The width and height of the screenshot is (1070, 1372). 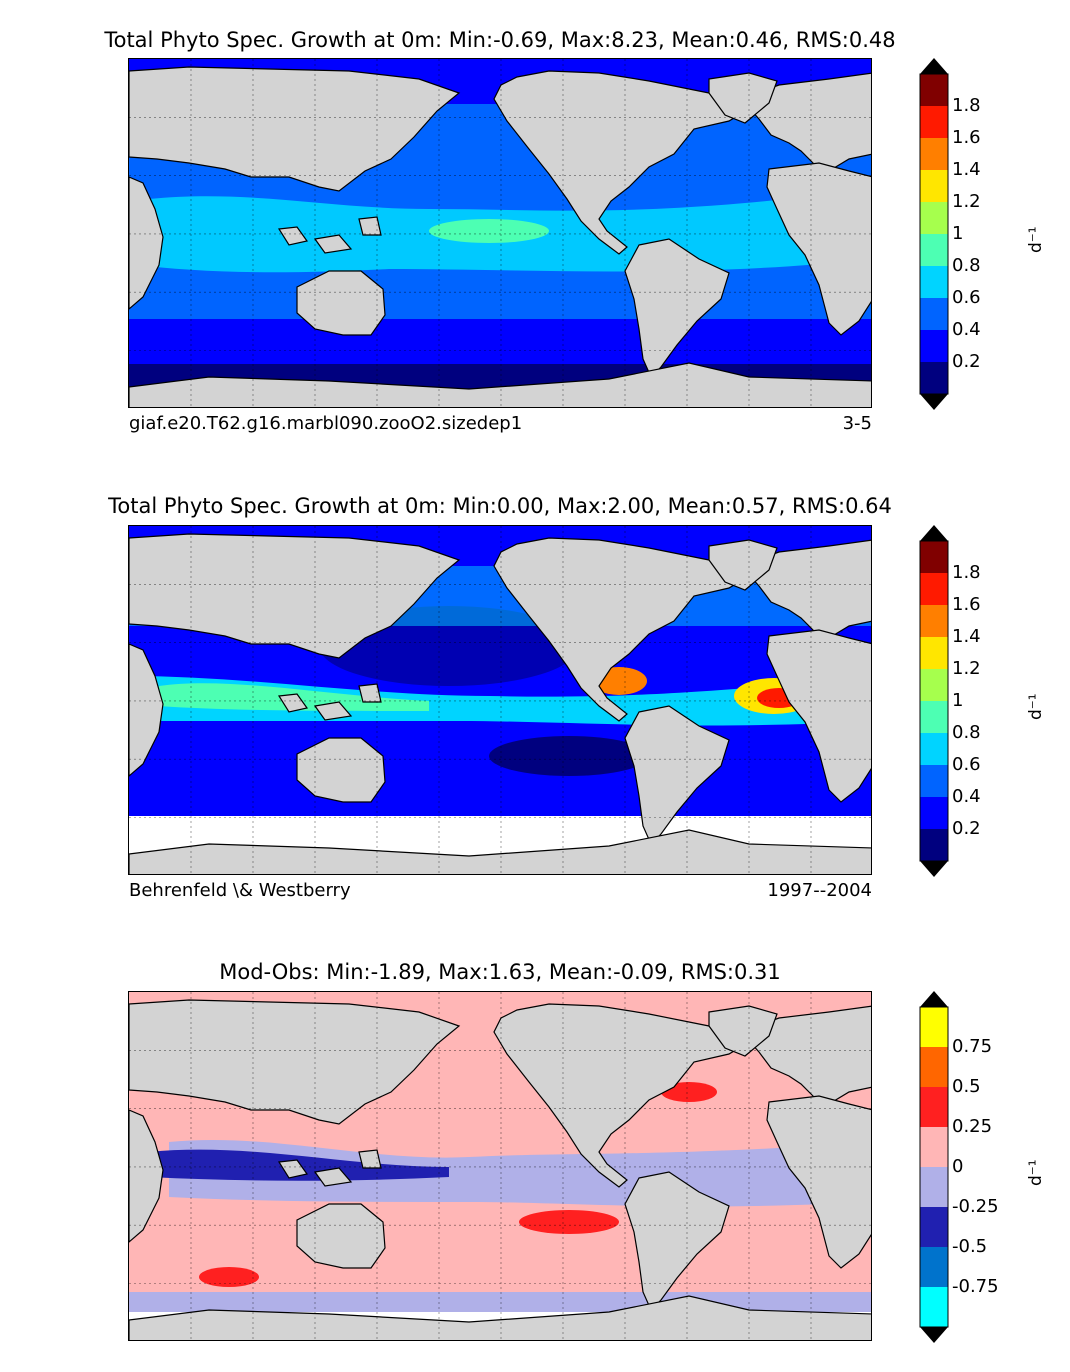 I want to click on panel-1-period: 3-5, so click(x=857, y=423).